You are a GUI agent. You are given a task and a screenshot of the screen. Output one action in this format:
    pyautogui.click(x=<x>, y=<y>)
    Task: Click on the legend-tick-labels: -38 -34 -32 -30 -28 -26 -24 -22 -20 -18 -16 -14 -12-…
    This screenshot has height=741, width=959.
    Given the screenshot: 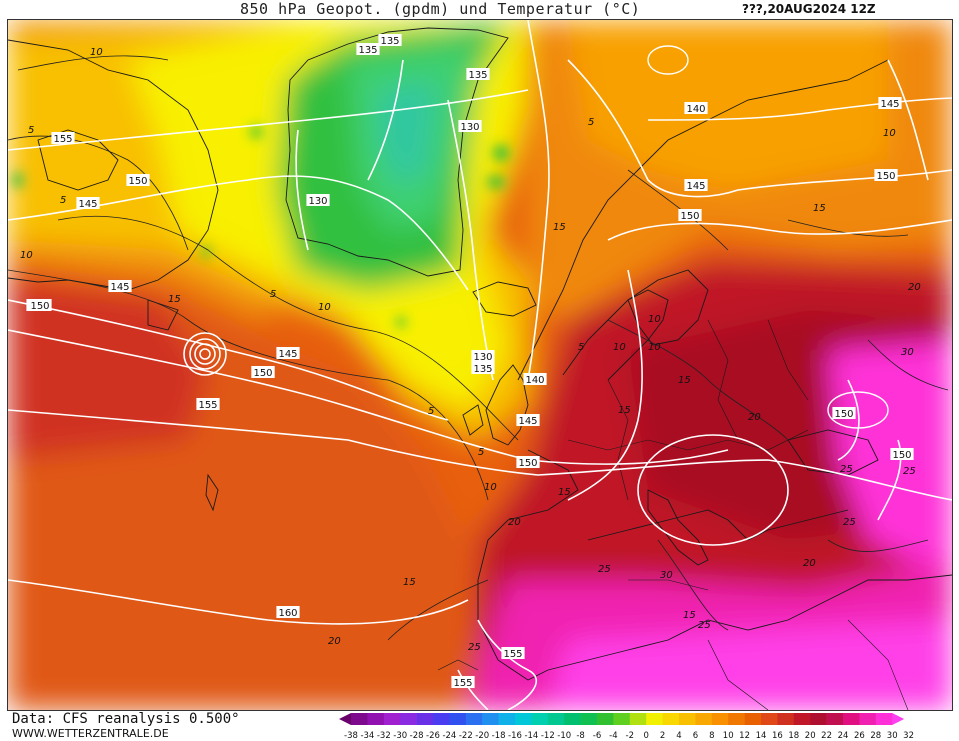 What is the action you would take?
    pyautogui.click(x=629, y=736)
    